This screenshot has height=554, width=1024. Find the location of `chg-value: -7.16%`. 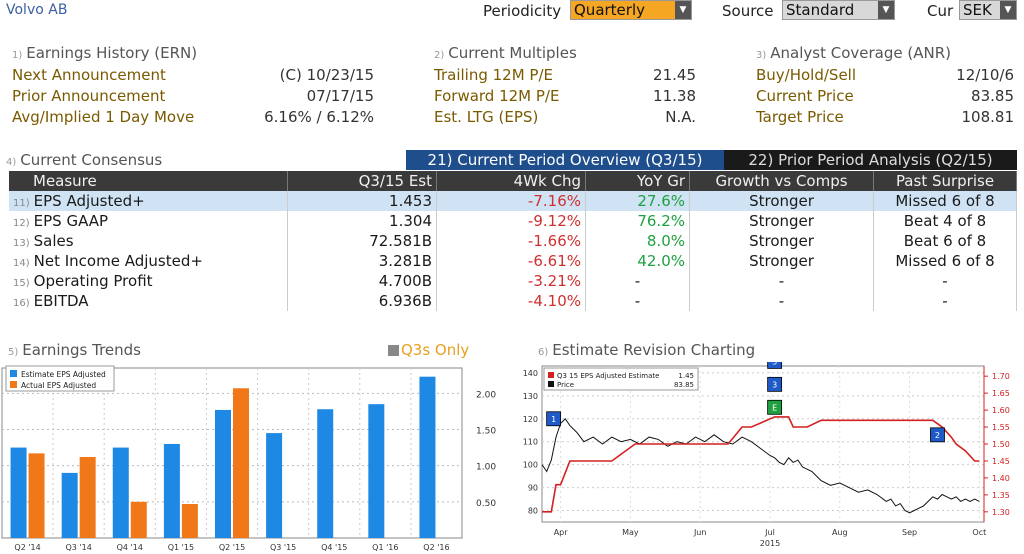

chg-value: -7.16% is located at coordinates (511, 201).